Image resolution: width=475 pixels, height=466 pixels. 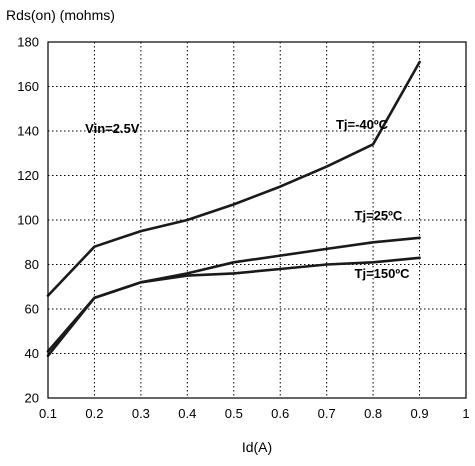 What do you see at coordinates (32, 309) in the screenshot?
I see `y-tick-label: 60` at bounding box center [32, 309].